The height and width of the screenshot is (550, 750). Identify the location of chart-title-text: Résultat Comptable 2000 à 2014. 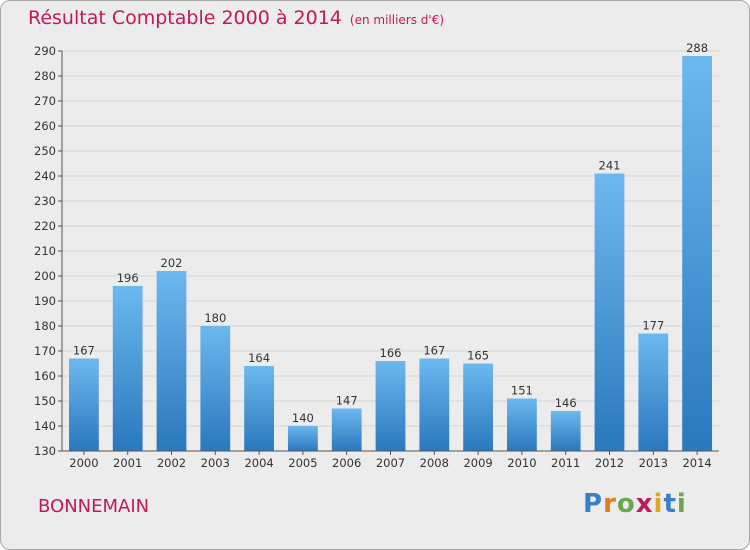
(185, 18).